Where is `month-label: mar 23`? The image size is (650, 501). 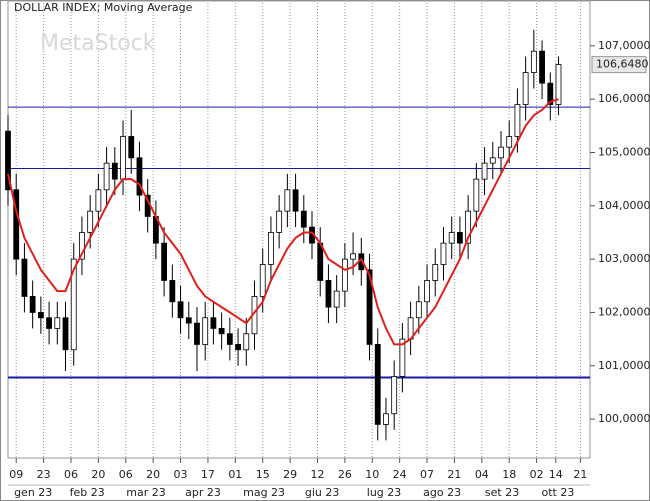 month-label: mar 23 is located at coordinates (145, 492).